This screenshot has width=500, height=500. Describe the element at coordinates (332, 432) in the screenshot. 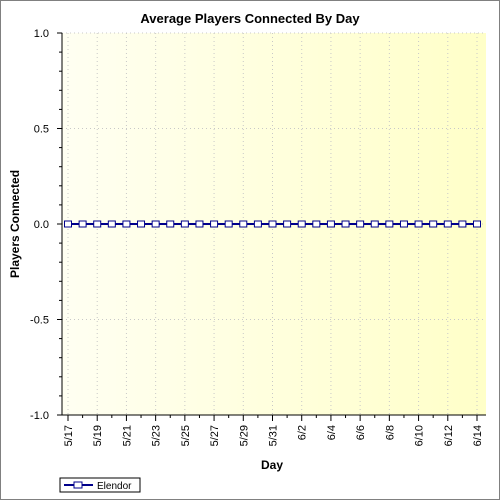

I see `x-tick-label: 6/4` at that location.